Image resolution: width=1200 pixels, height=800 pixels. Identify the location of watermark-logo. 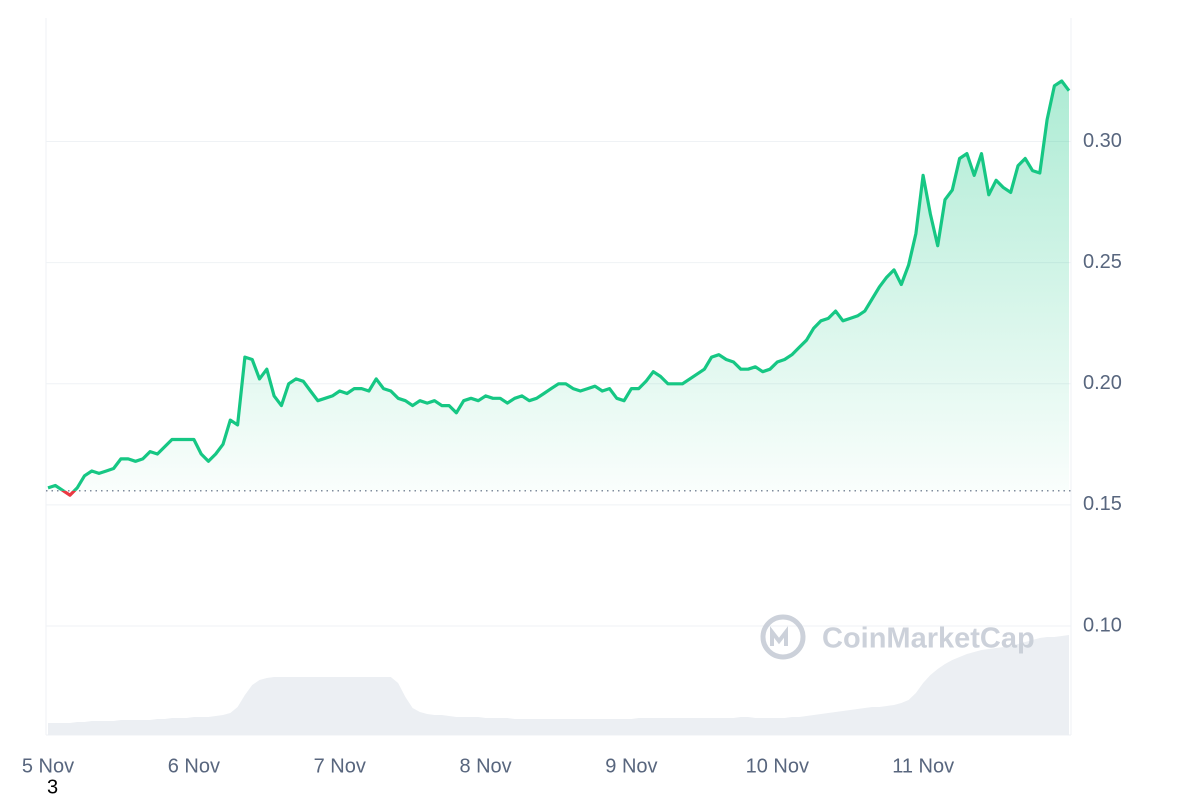
(783, 637).